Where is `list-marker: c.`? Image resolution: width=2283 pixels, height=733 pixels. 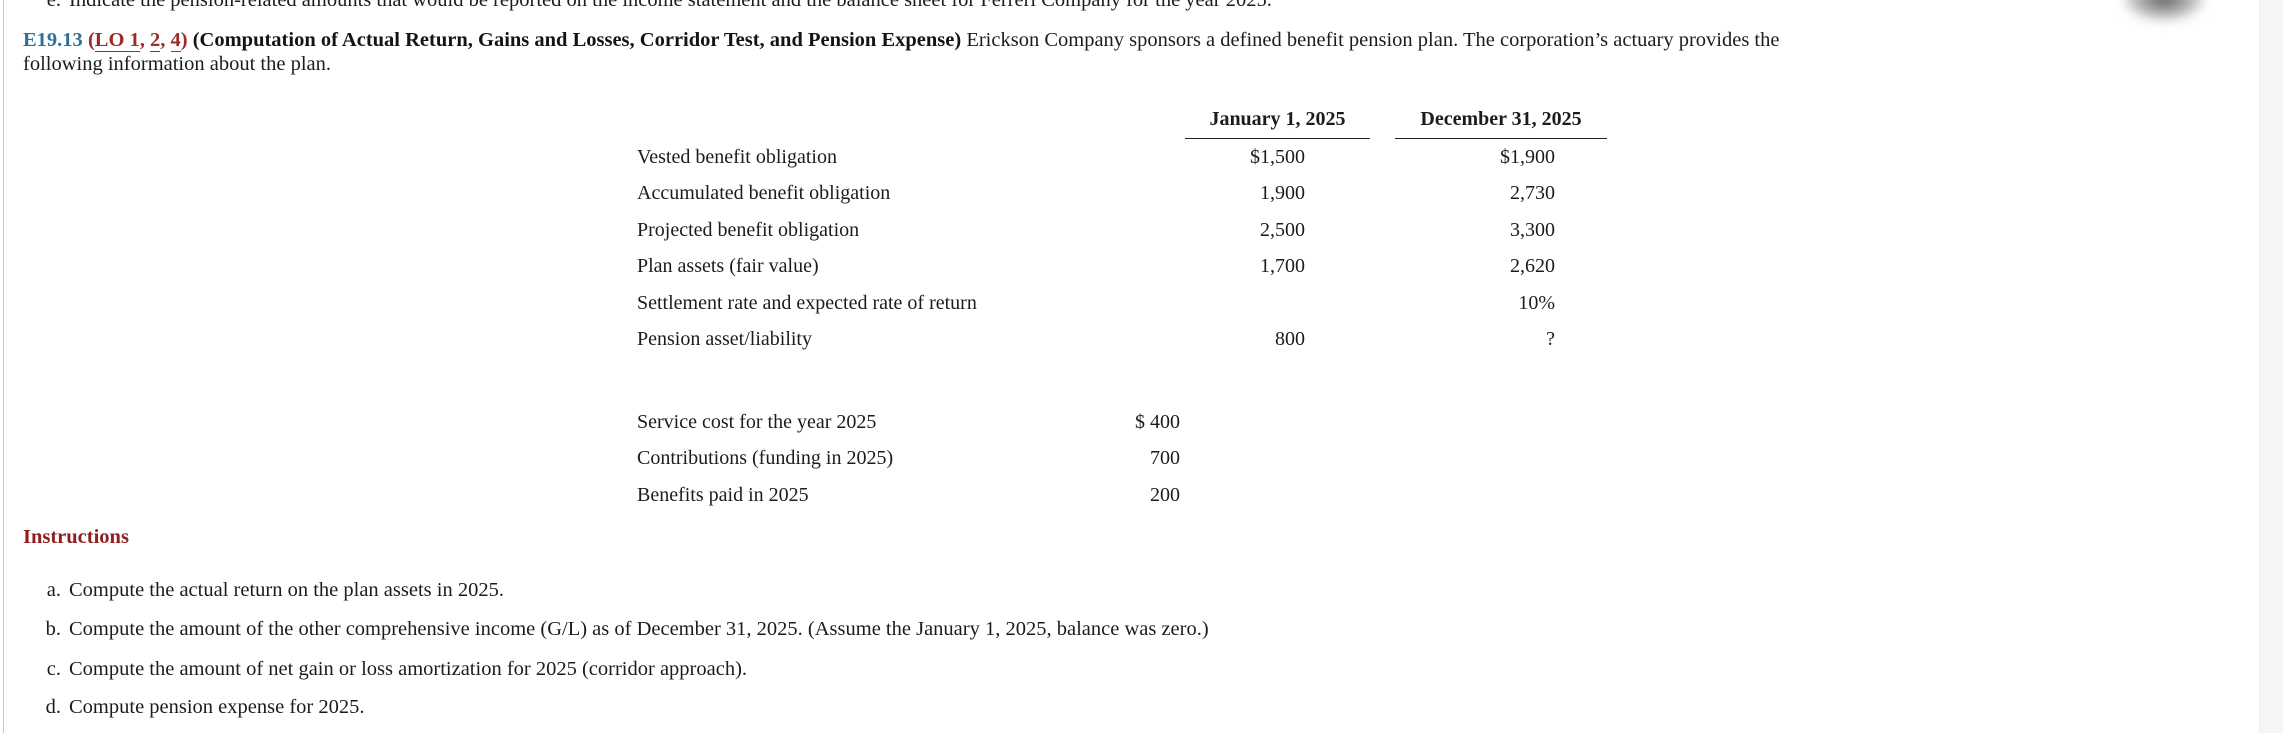
list-marker: c. is located at coordinates (53, 669).